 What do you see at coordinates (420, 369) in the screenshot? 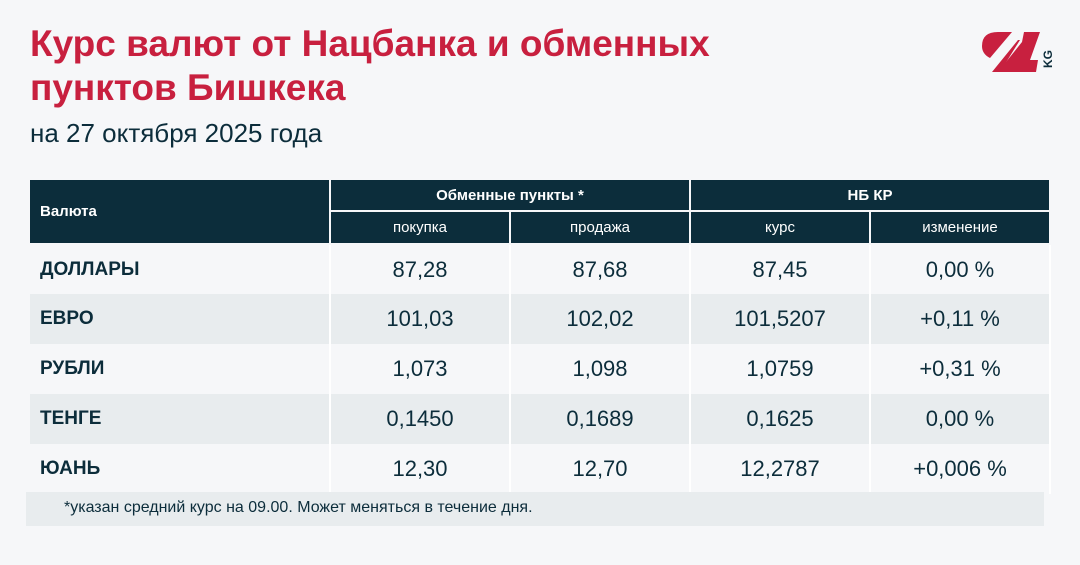
I see `buy-value: 1,073` at bounding box center [420, 369].